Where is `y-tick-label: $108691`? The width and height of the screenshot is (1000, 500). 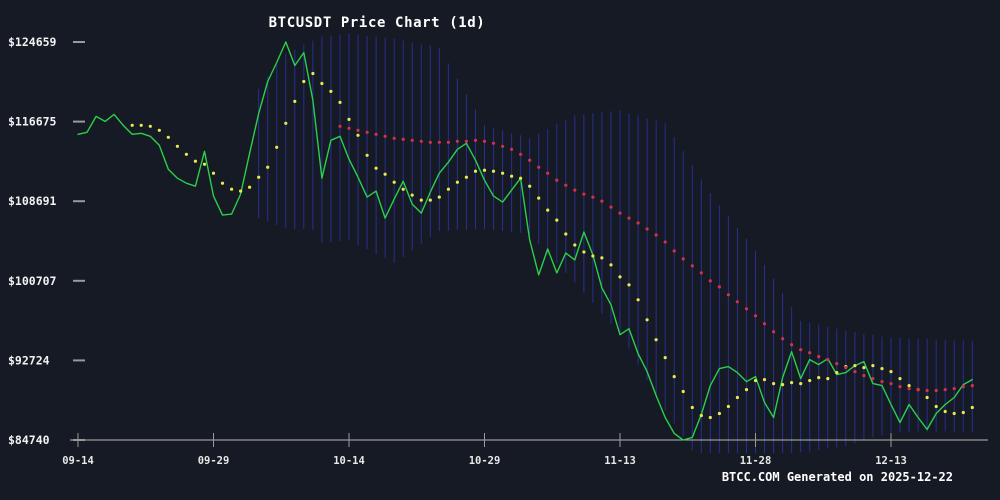 y-tick-label: $108691 is located at coordinates (32, 201).